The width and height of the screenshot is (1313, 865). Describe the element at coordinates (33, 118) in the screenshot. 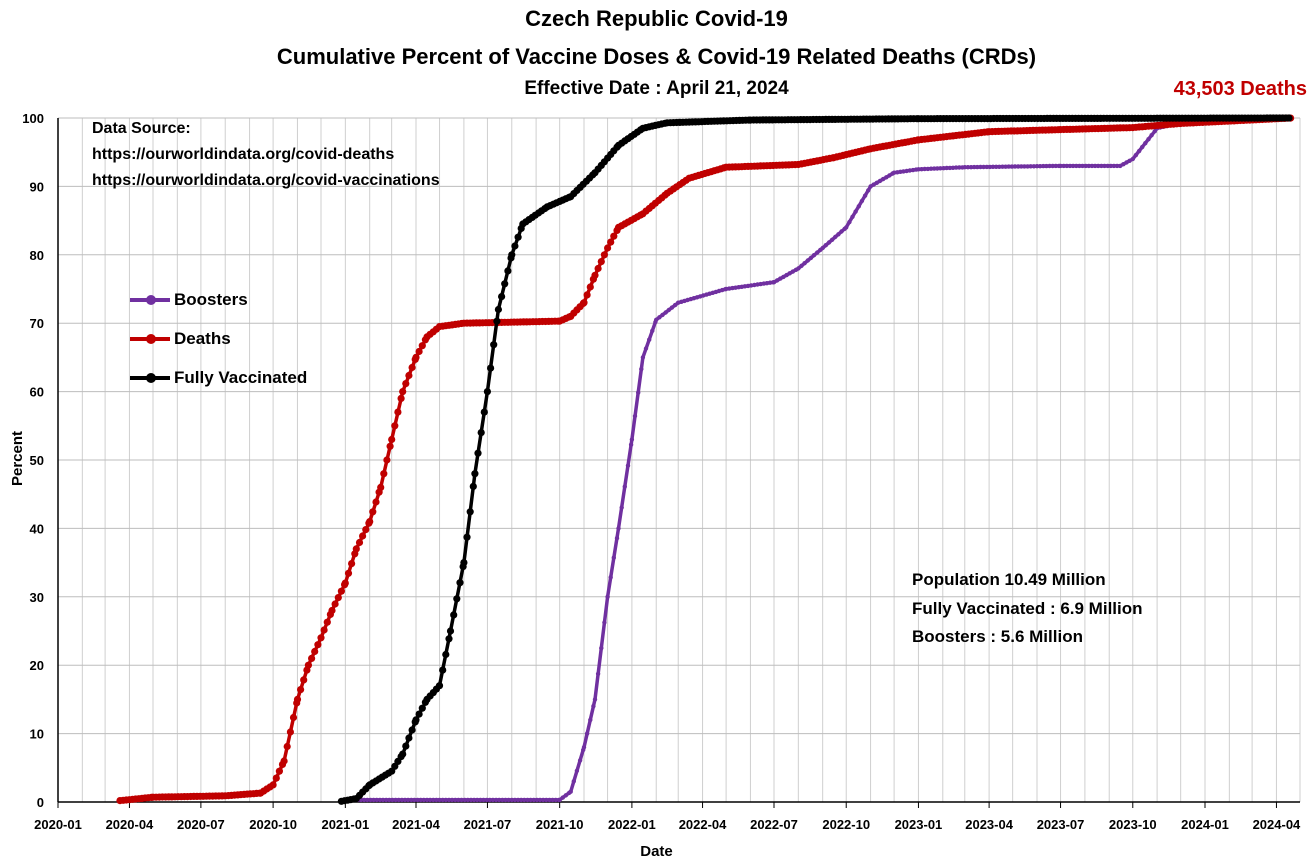

I see `y-tick-label: 100` at that location.